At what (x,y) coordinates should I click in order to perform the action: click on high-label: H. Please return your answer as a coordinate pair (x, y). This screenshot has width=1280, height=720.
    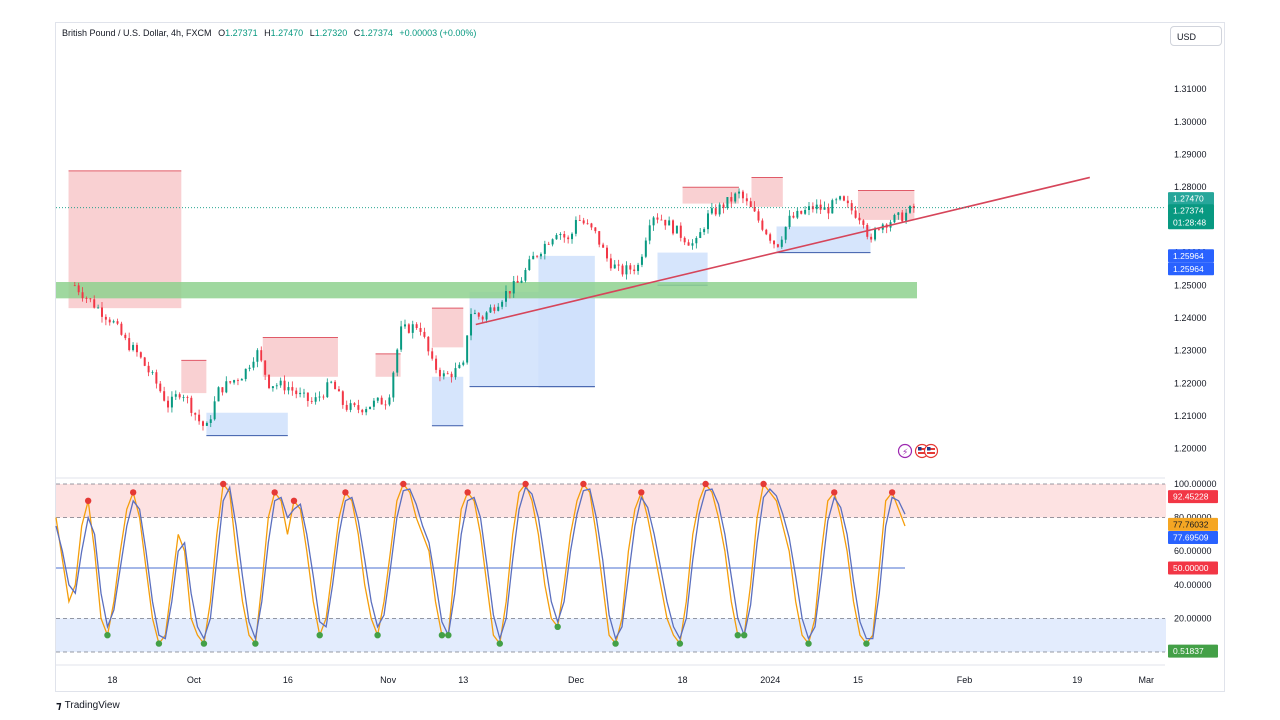
    Looking at the image, I should click on (267, 33).